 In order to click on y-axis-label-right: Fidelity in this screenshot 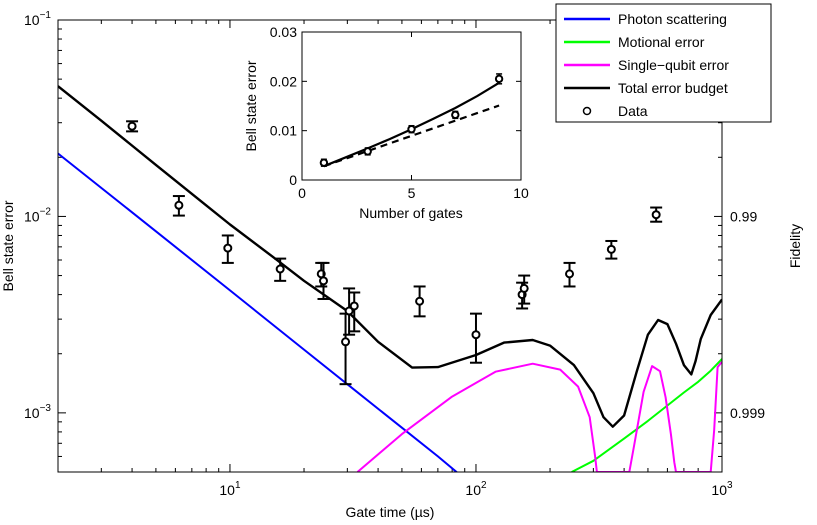, I will do `click(795, 246)`.